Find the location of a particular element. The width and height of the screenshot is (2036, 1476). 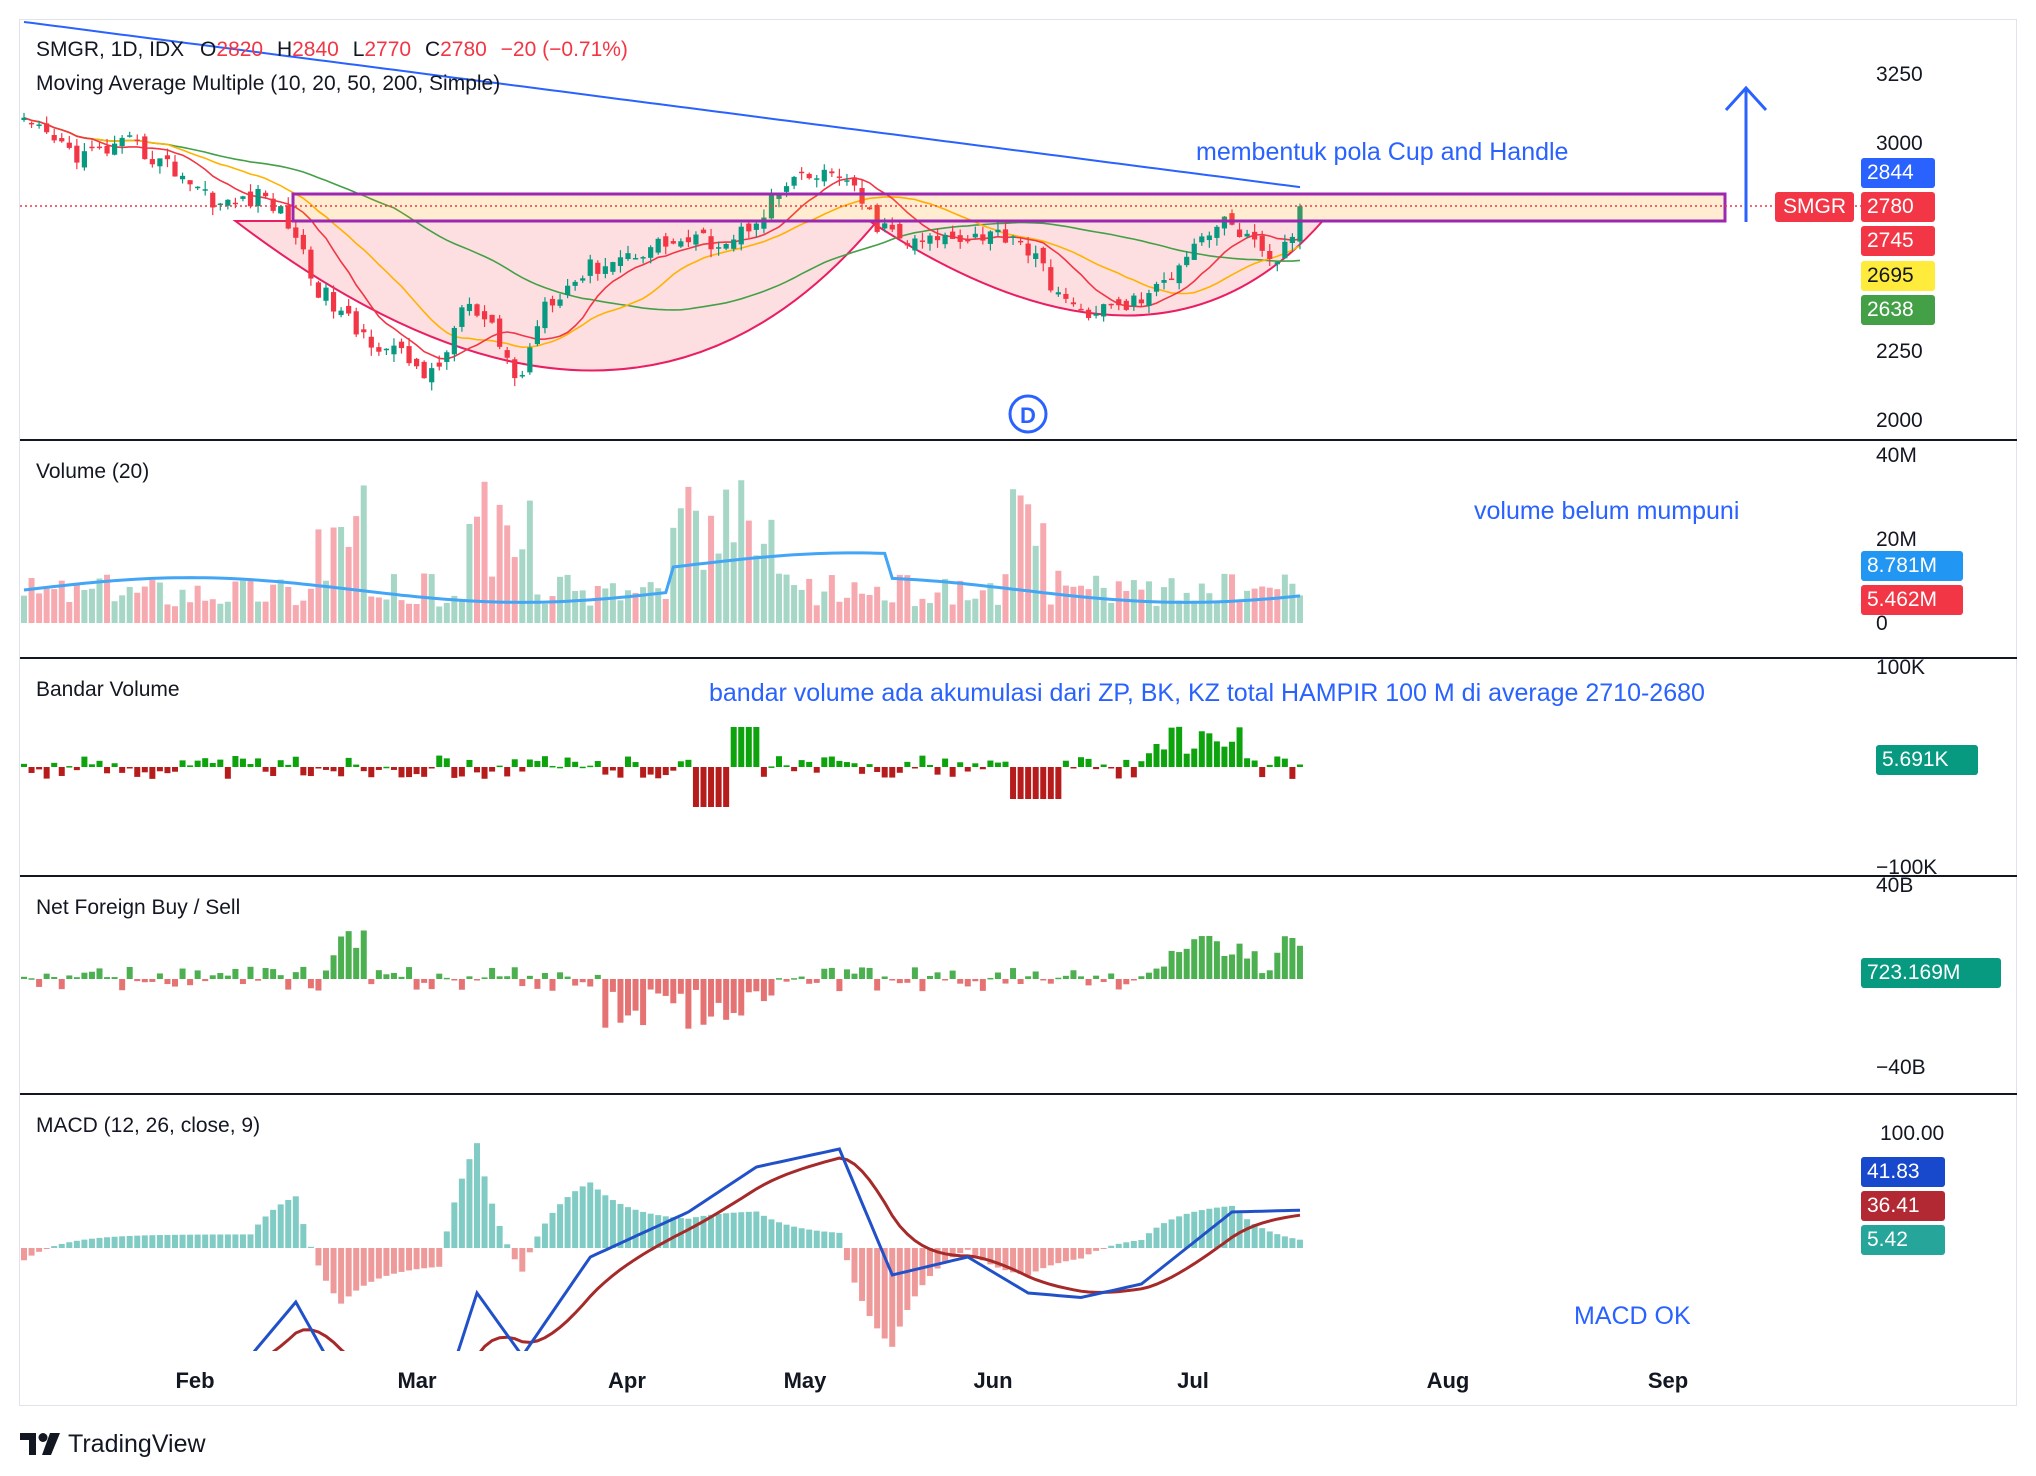

resistance-zone is located at coordinates (1009, 207).